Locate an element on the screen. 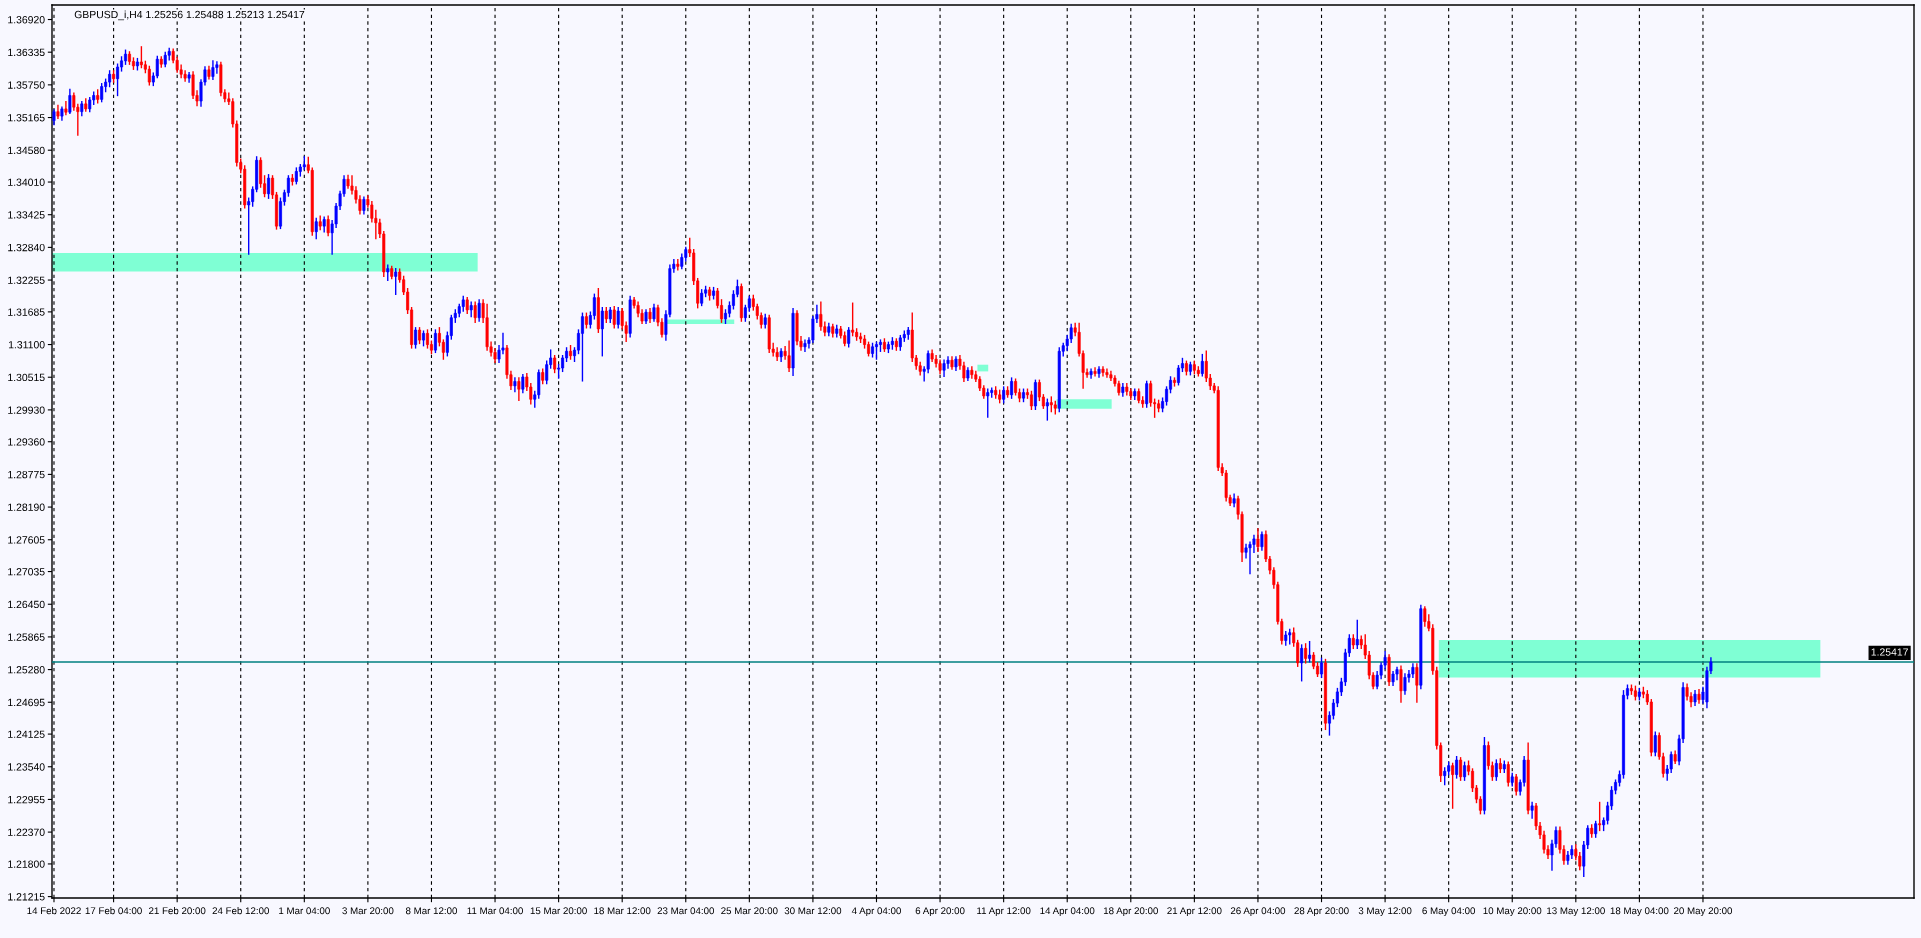  y-tick-label: 1.23540 is located at coordinates (26, 767).